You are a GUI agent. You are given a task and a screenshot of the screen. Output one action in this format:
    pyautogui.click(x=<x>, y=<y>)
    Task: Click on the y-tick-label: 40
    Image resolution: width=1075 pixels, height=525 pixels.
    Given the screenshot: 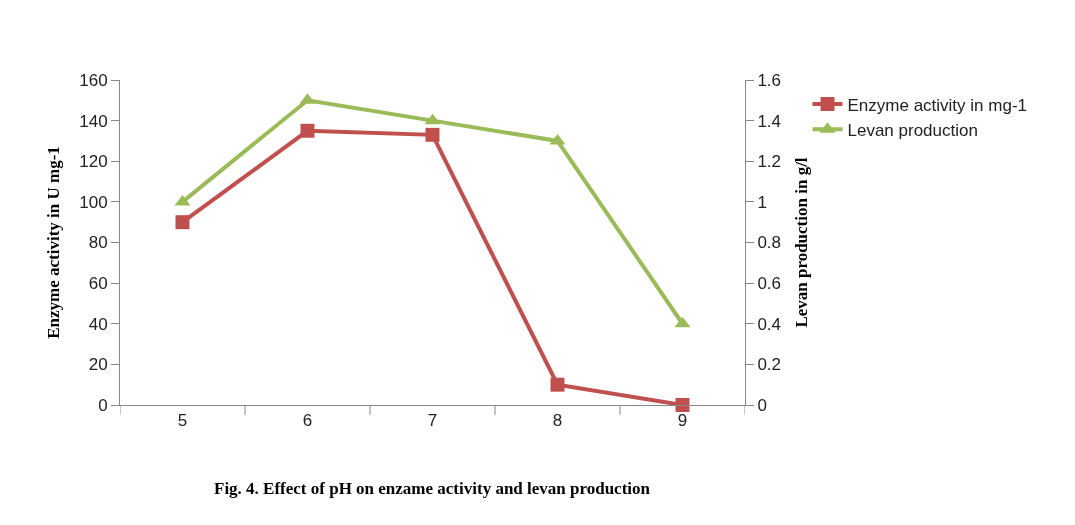 What is the action you would take?
    pyautogui.click(x=98, y=324)
    